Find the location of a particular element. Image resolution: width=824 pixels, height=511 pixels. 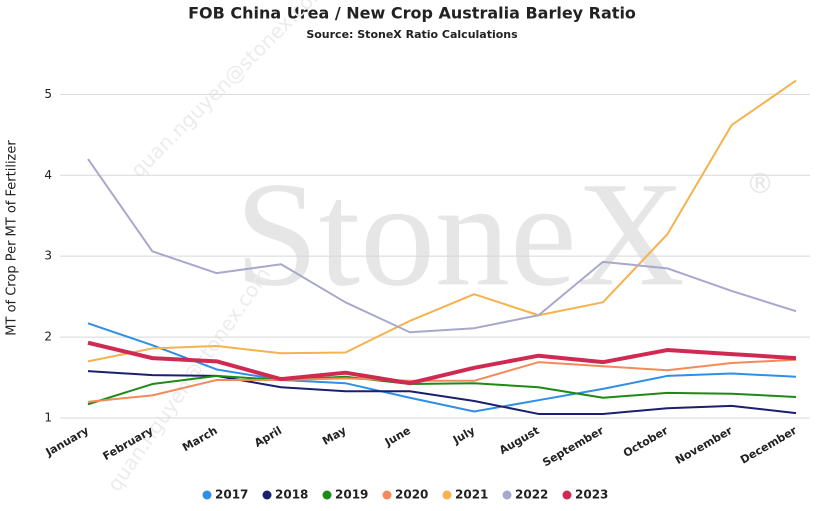

x-tick-label: March is located at coordinates (200, 439).